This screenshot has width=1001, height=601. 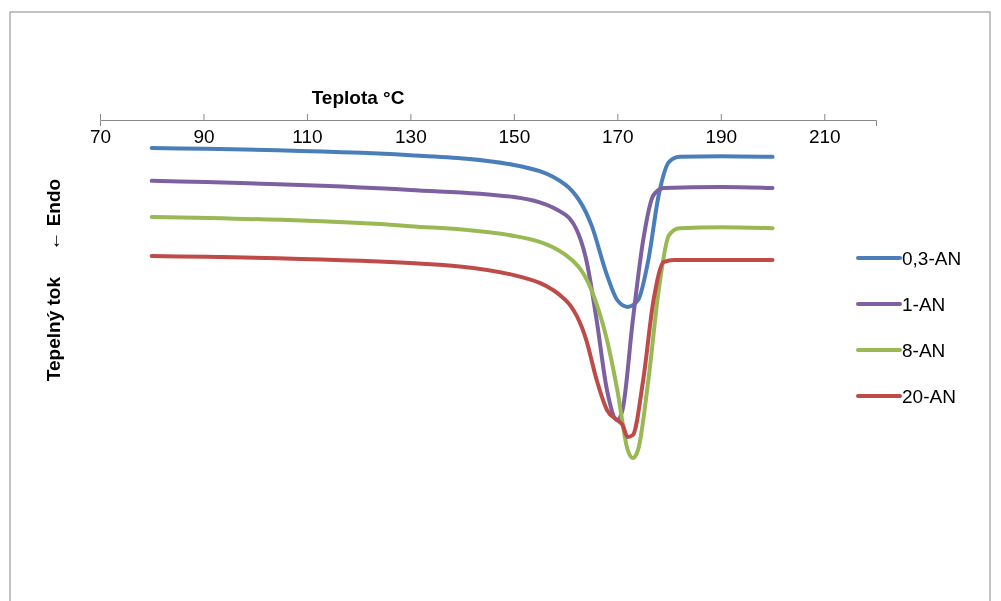 What do you see at coordinates (358, 97) in the screenshot?
I see `x-axis-title: Teplota °C` at bounding box center [358, 97].